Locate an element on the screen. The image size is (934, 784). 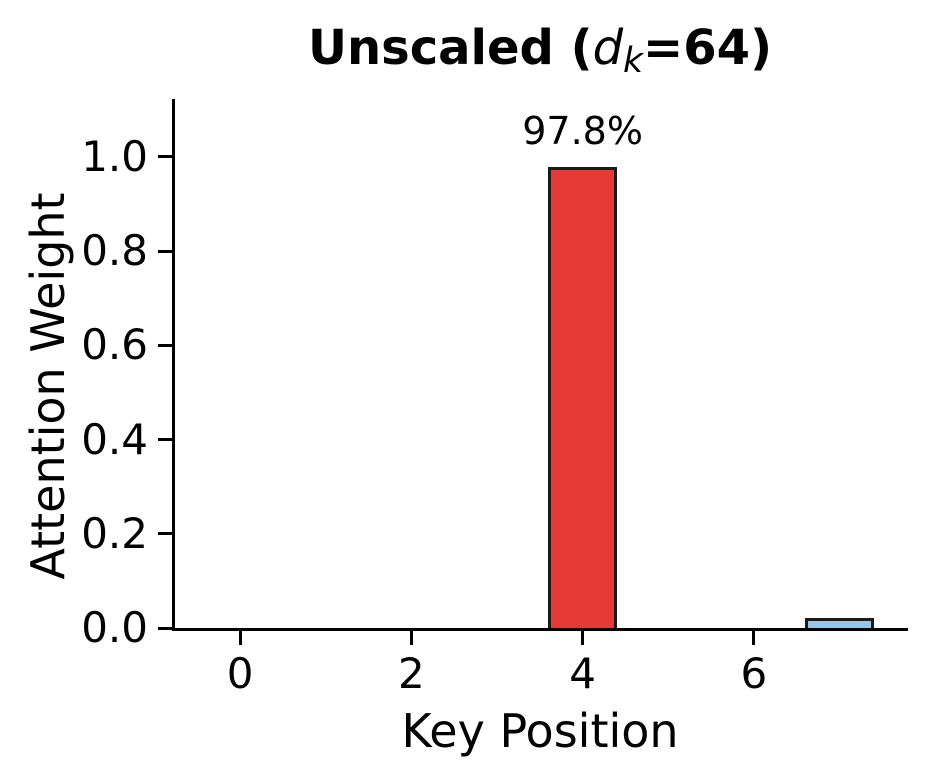
y-tick-label: 0.0 is located at coordinates (114, 627).